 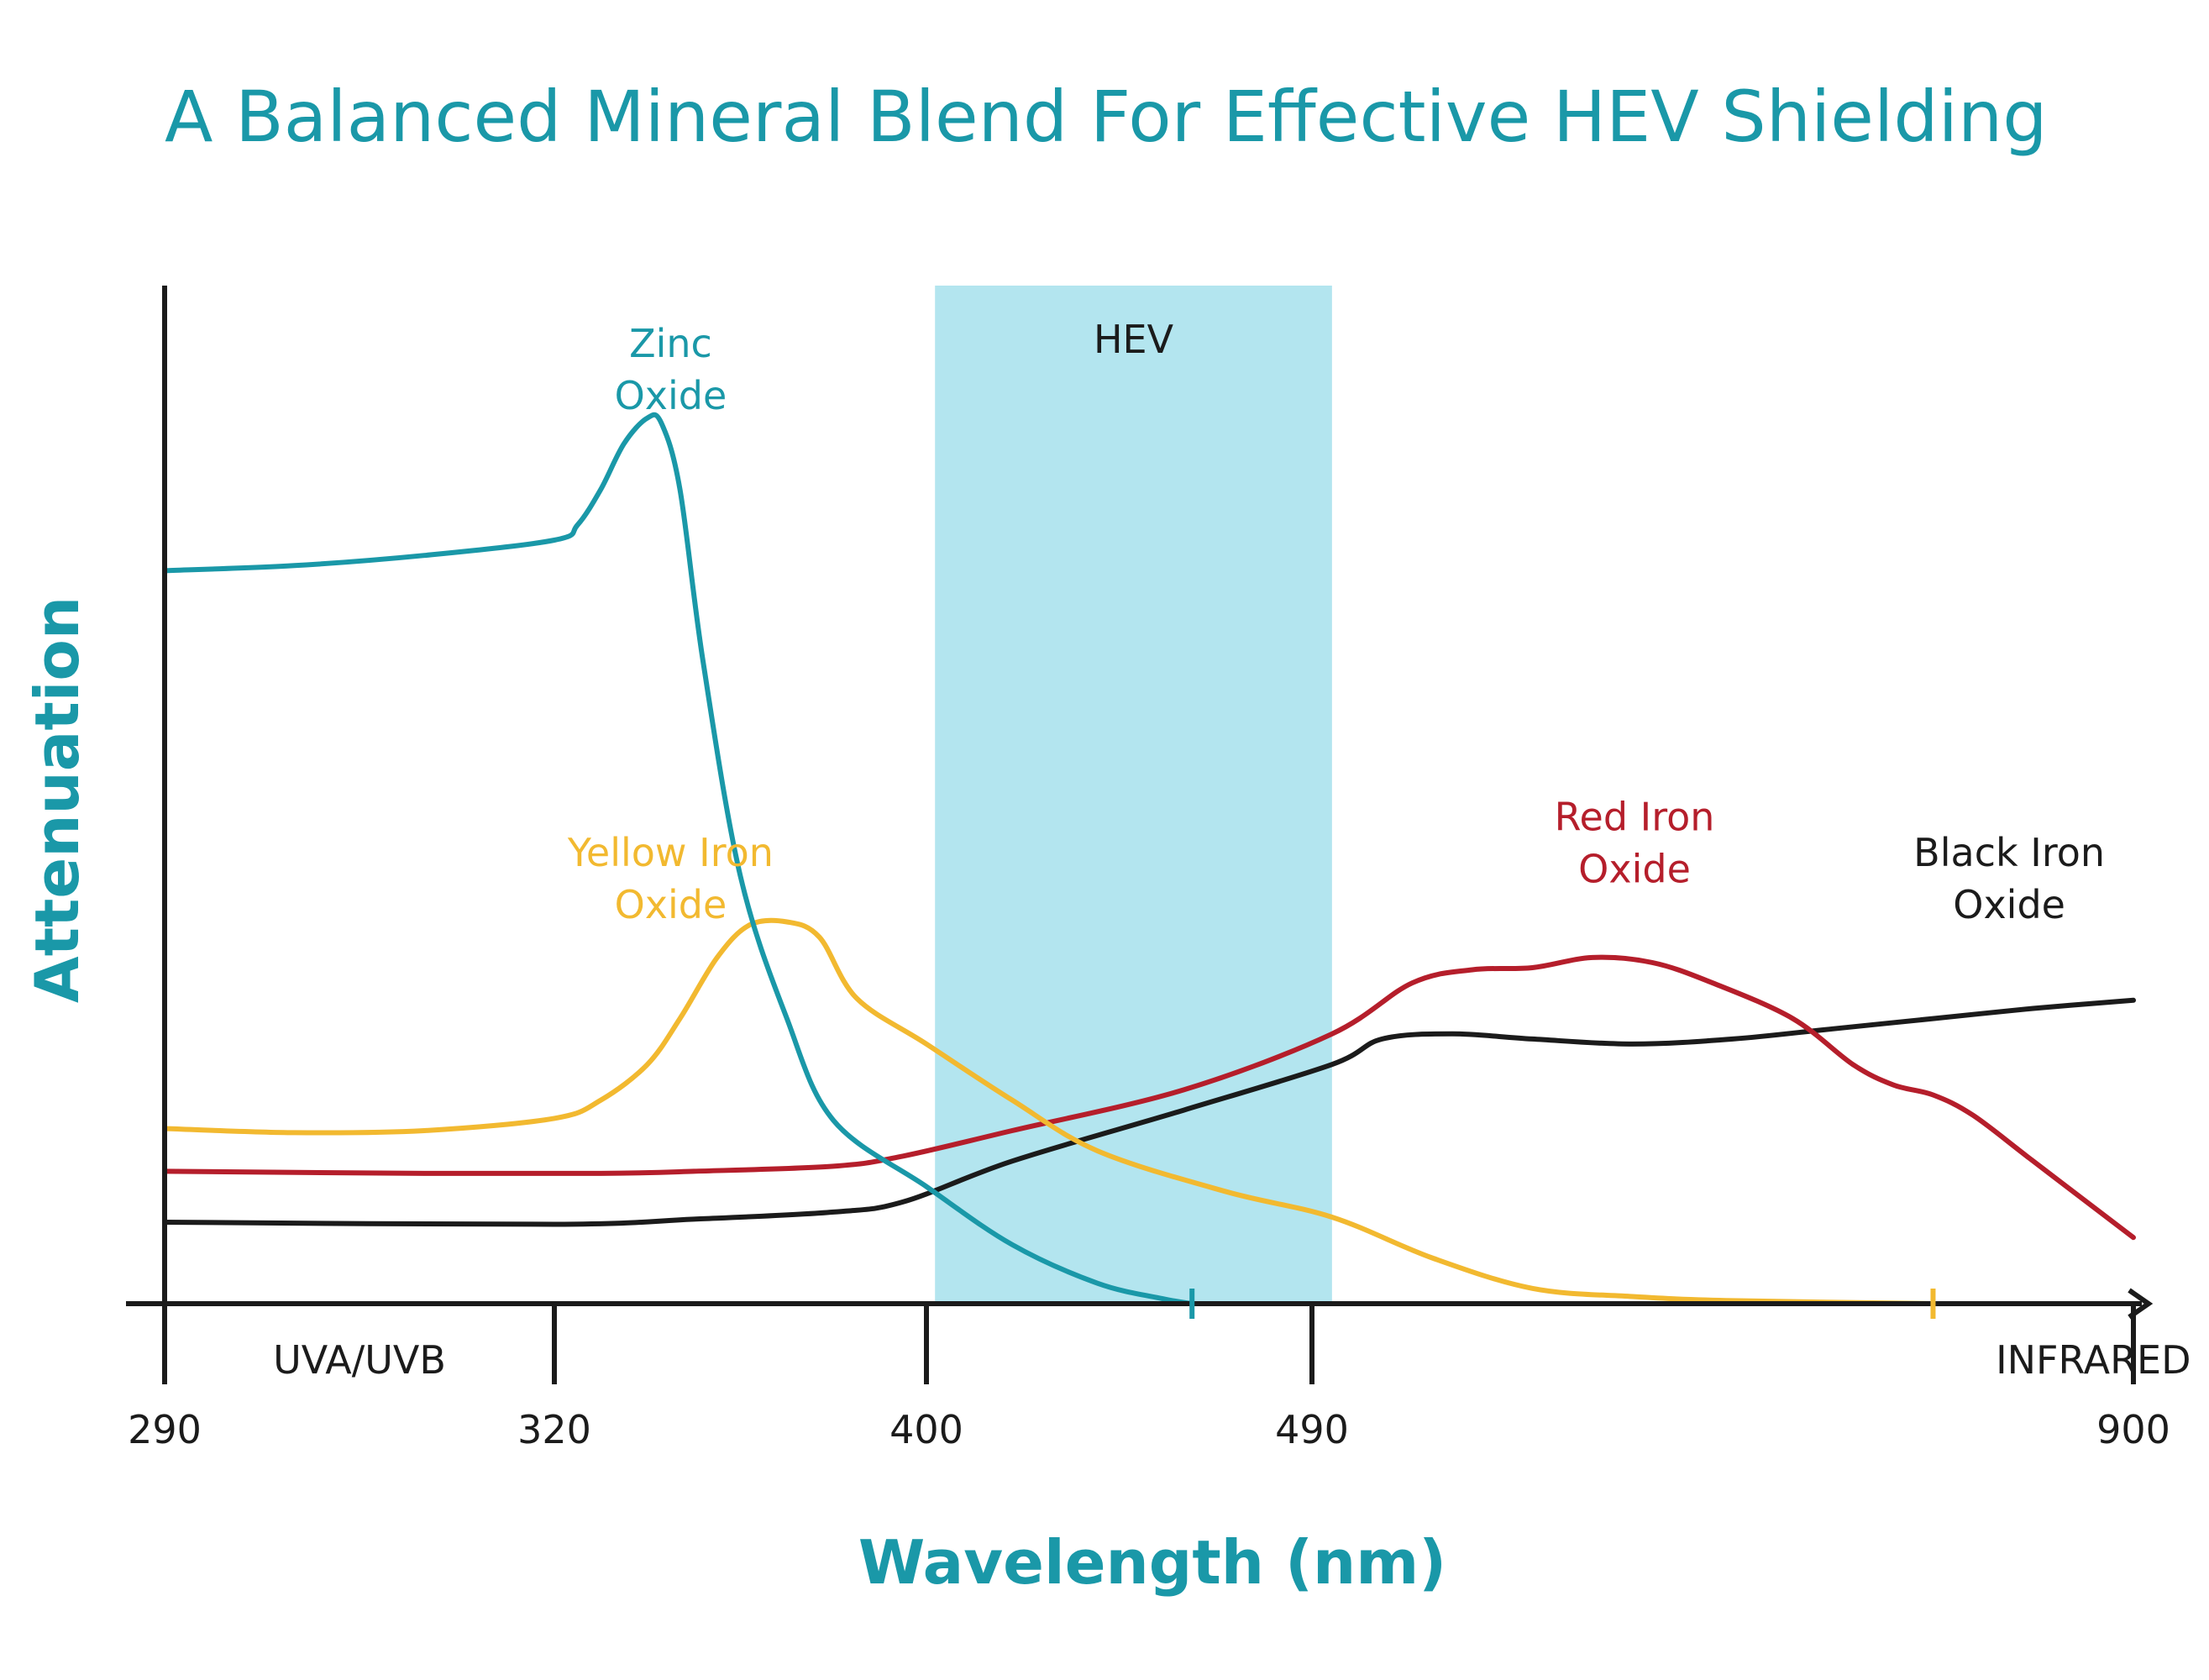 I want to click on series-label-yellow-iron-oxide: Yellow Iron Oxide, so click(x=670, y=878).